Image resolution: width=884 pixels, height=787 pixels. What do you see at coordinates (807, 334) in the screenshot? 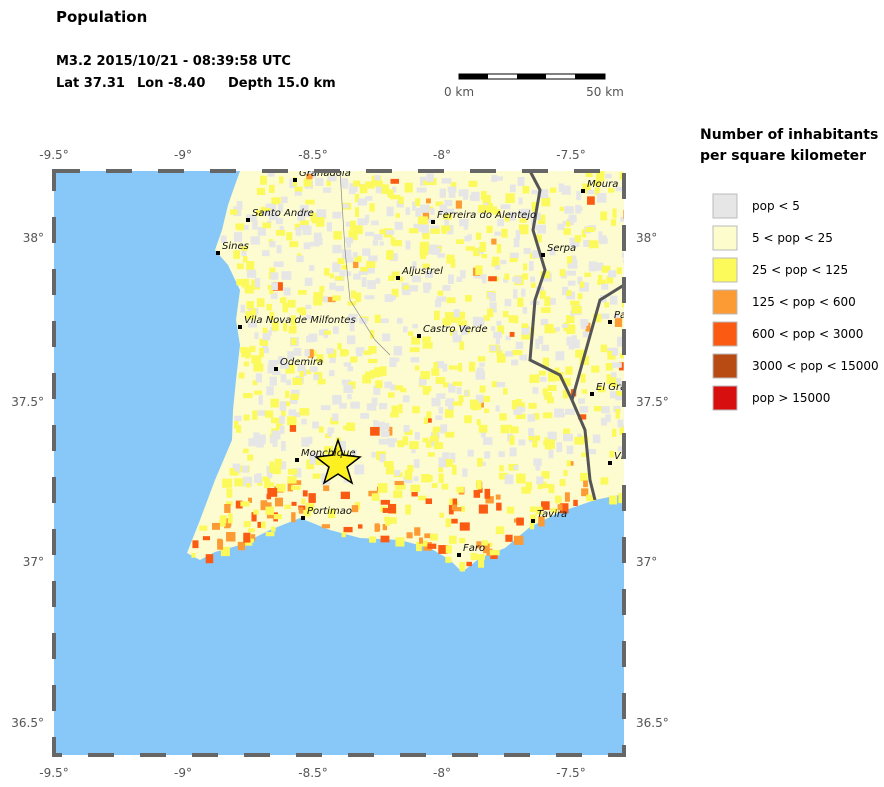
I see `legend-label: 600 < pop < 3000` at bounding box center [807, 334].